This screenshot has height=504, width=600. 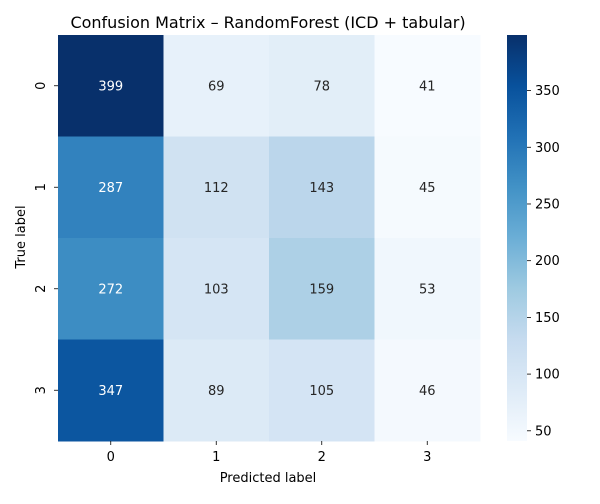 I want to click on cell-value-label: 53, so click(x=427, y=289).